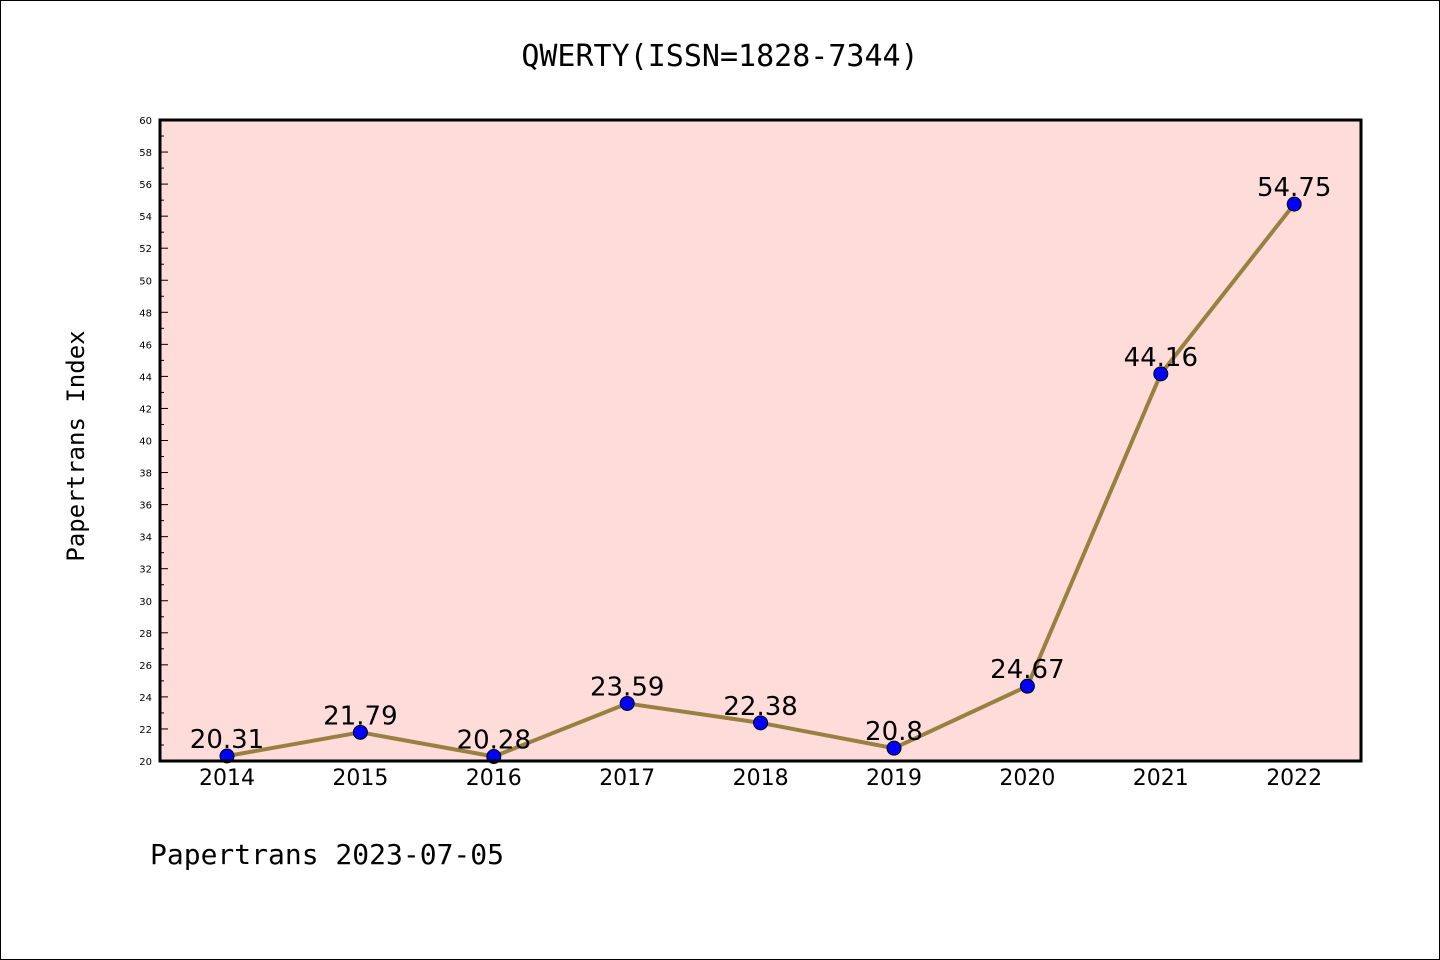  Describe the element at coordinates (145, 698) in the screenshot. I see `y-tick-label: 24` at that location.